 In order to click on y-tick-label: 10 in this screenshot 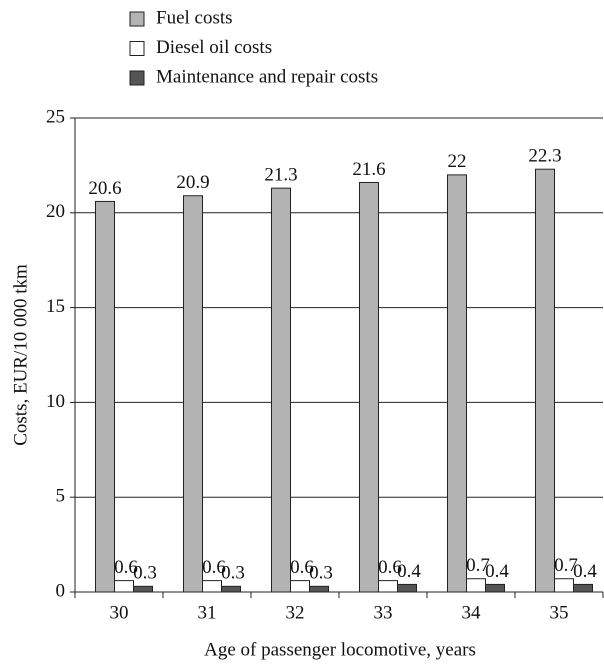, I will do `click(55, 401)`.